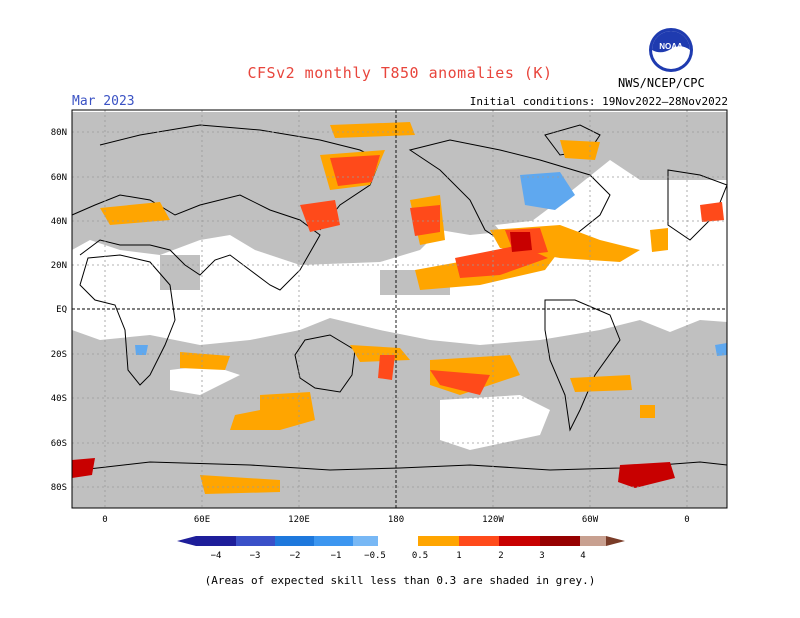 The height and width of the screenshot is (618, 800). I want to click on agency-label: NWS/NCEP/CPC, so click(661, 83).